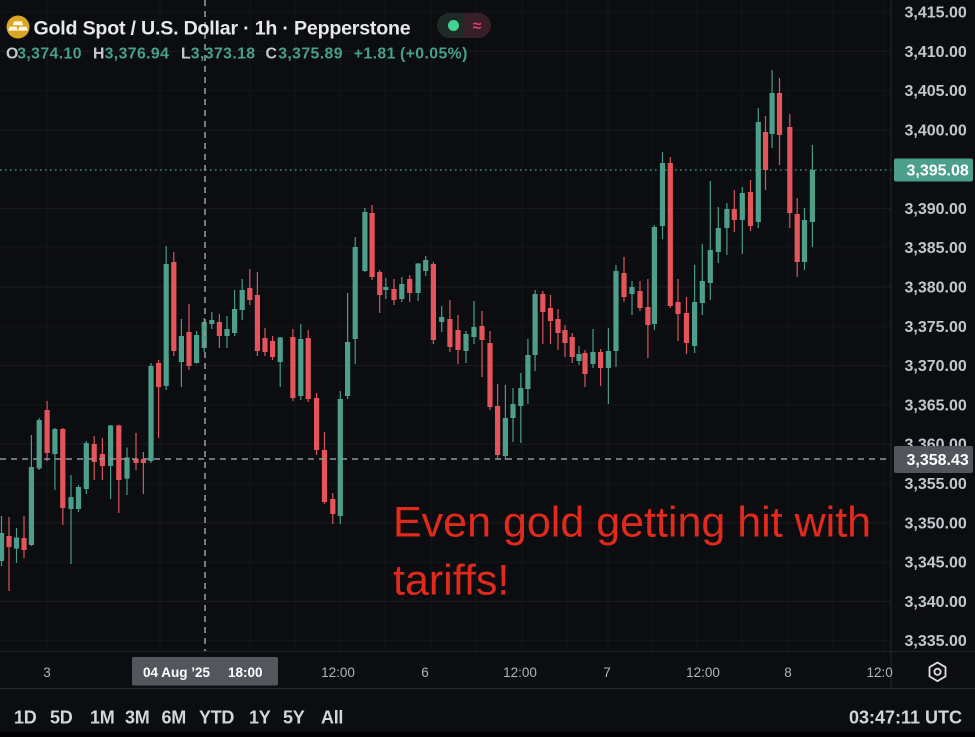 The width and height of the screenshot is (975, 737). What do you see at coordinates (936, 484) in the screenshot?
I see `svg-text: 3,355.00` at bounding box center [936, 484].